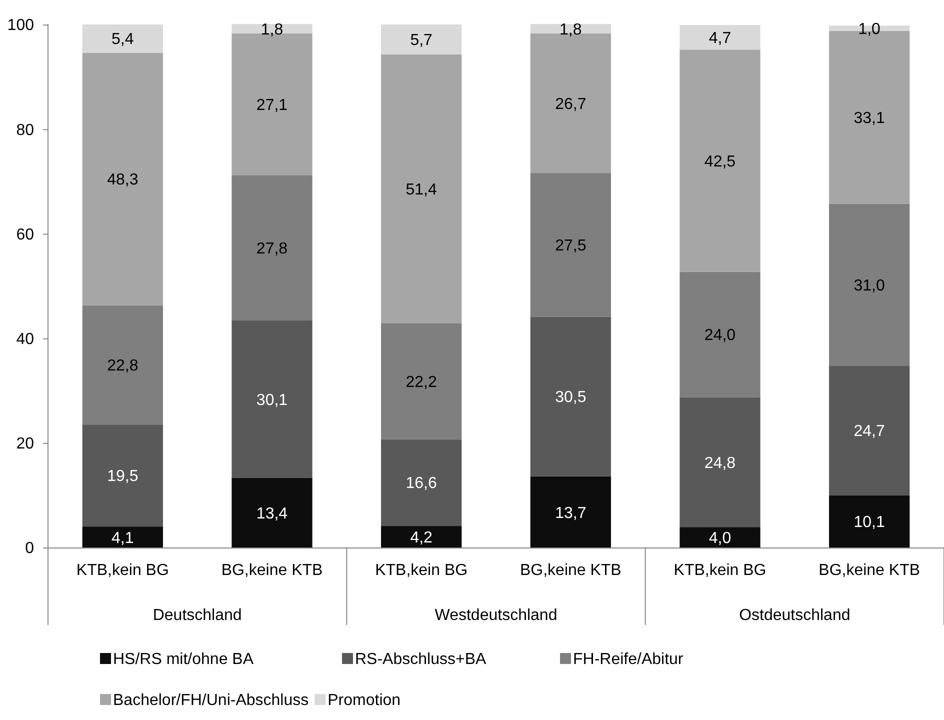 This screenshot has height=720, width=944. I want to click on legend-label: HS/RS mit/ohne BA, so click(183, 659).